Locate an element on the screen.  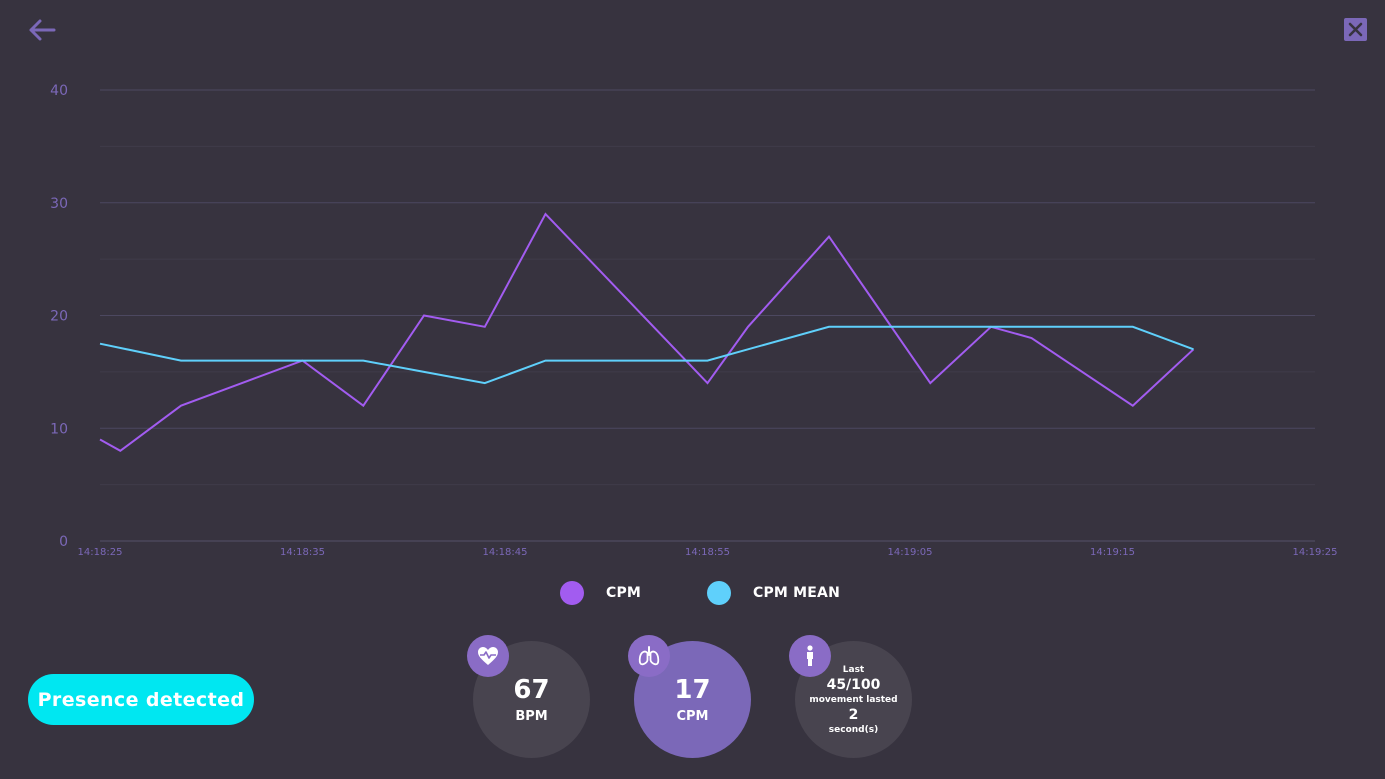
person-badge is located at coordinates (810, 656).